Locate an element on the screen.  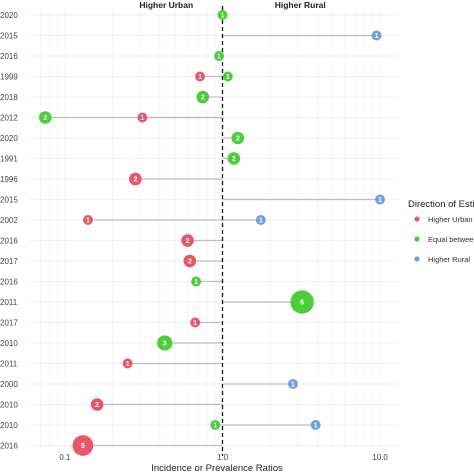
legend-item: Higher Rural is located at coordinates (442, 259).